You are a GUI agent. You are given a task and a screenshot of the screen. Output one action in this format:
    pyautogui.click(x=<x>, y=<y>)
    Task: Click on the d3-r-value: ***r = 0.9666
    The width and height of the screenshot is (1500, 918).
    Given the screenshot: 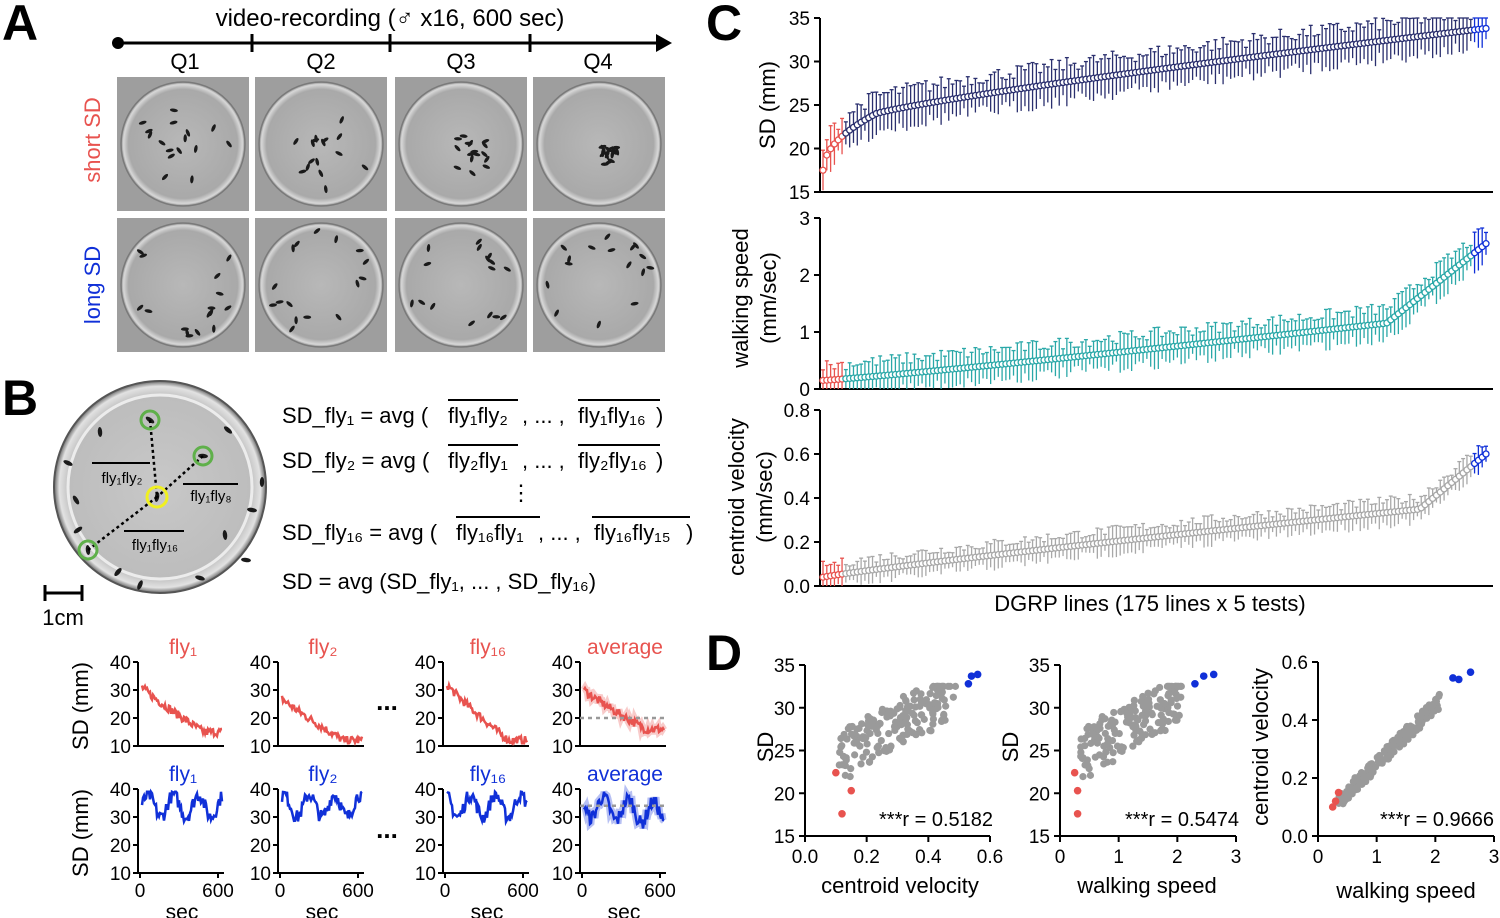 What is the action you would take?
    pyautogui.click(x=1437, y=820)
    